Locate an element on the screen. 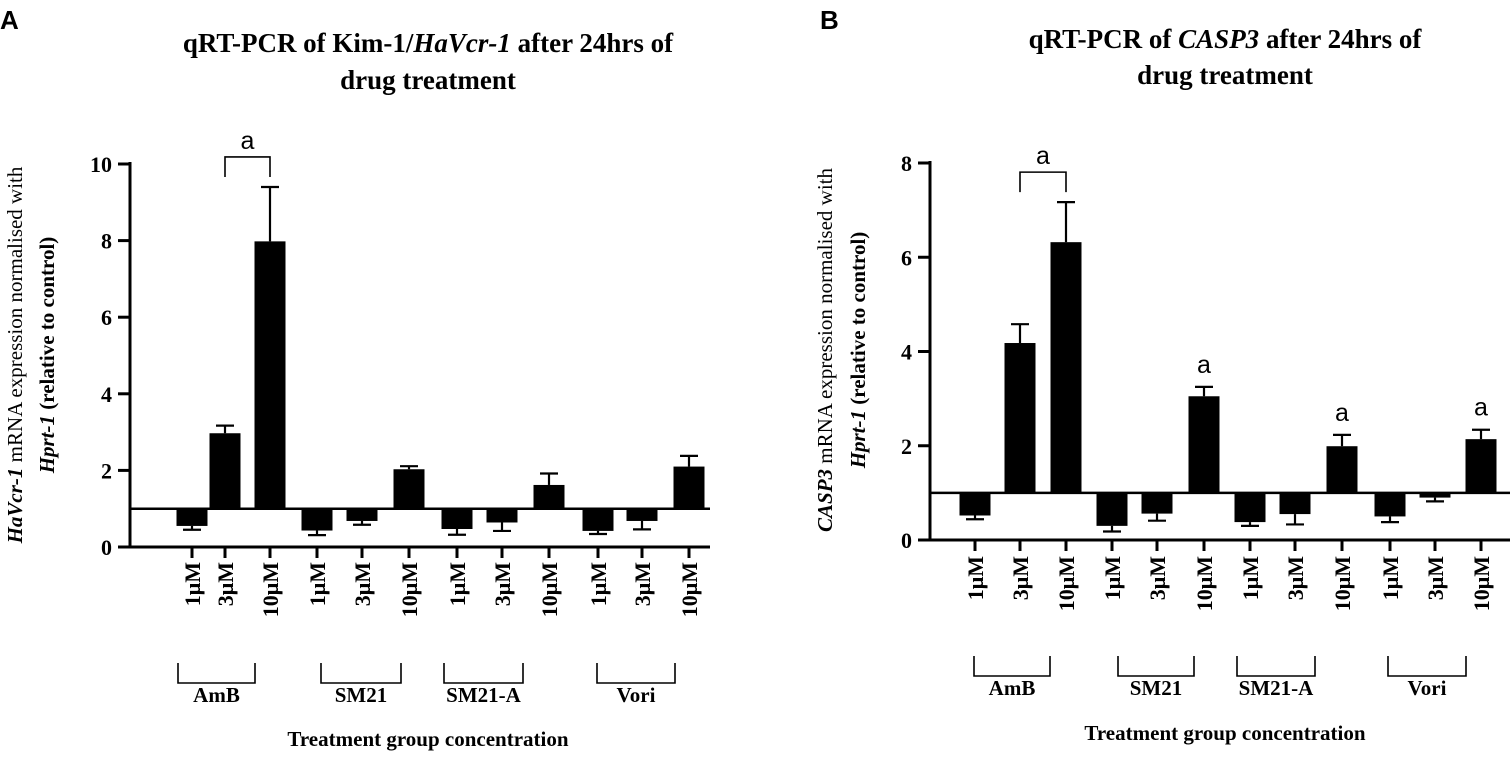  panel-b-label: B is located at coordinates (829, 20).